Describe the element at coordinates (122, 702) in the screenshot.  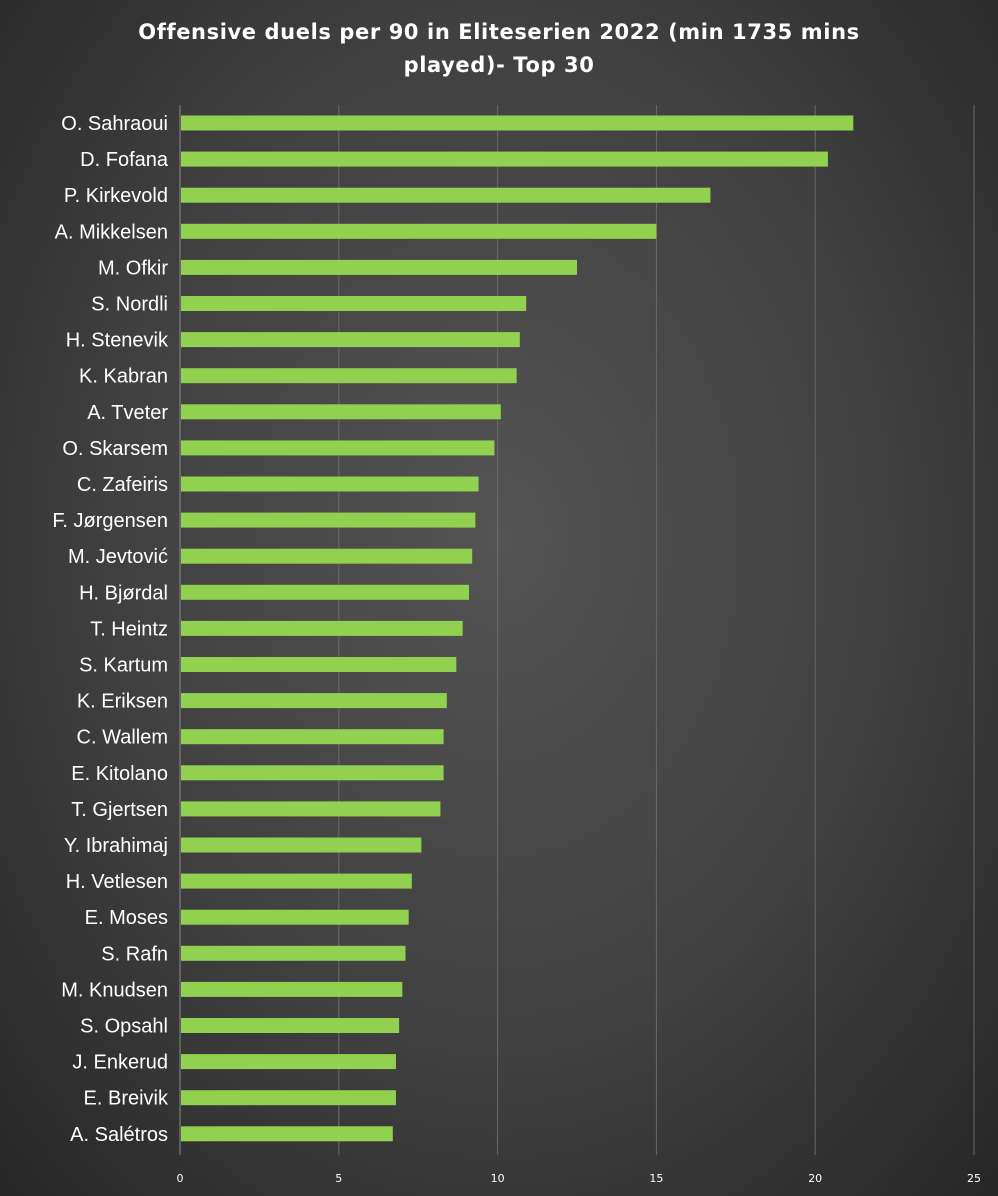
I see `category-label: K. Eriksen` at that location.